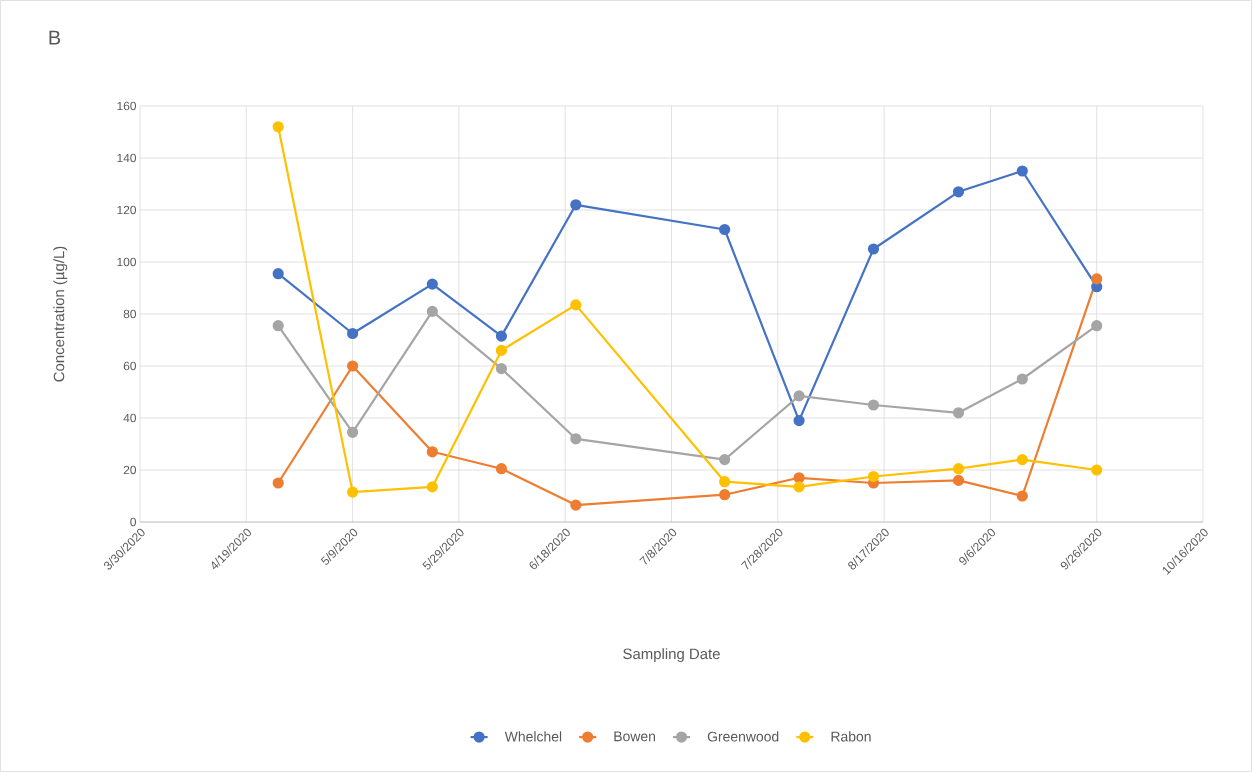 This screenshot has width=1252, height=772. I want to click on y-tick-label: 160, so click(127, 106).